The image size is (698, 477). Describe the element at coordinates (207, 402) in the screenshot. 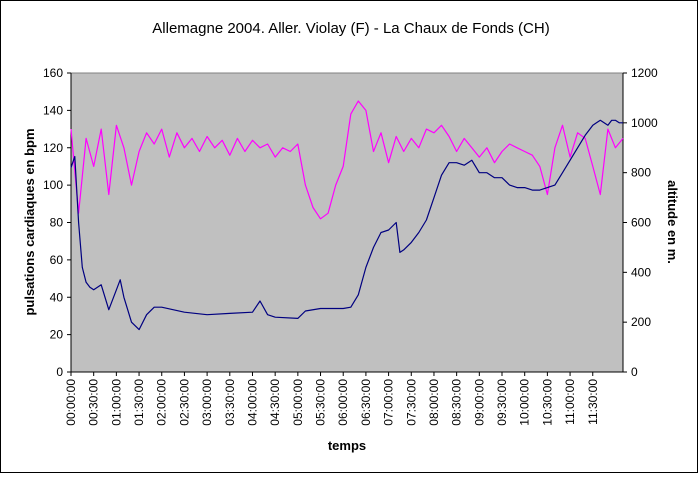

I see `x-tick-label: 03:00:00` at that location.